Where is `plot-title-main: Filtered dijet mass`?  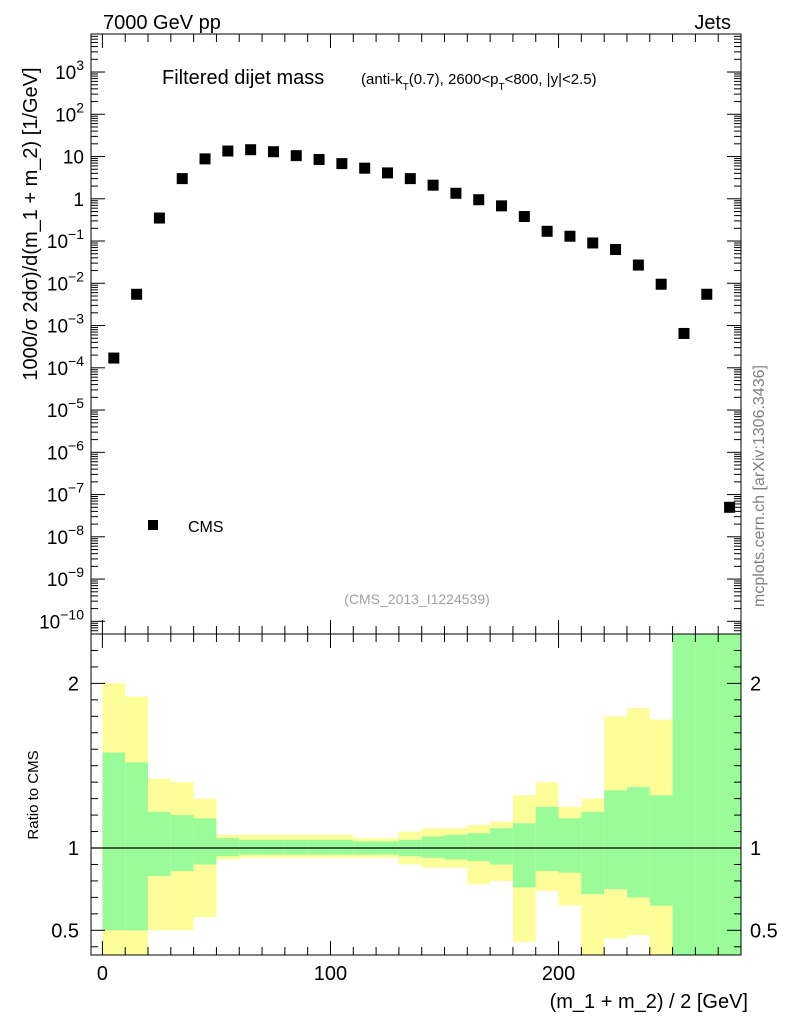 plot-title-main: Filtered dijet mass is located at coordinates (243, 78).